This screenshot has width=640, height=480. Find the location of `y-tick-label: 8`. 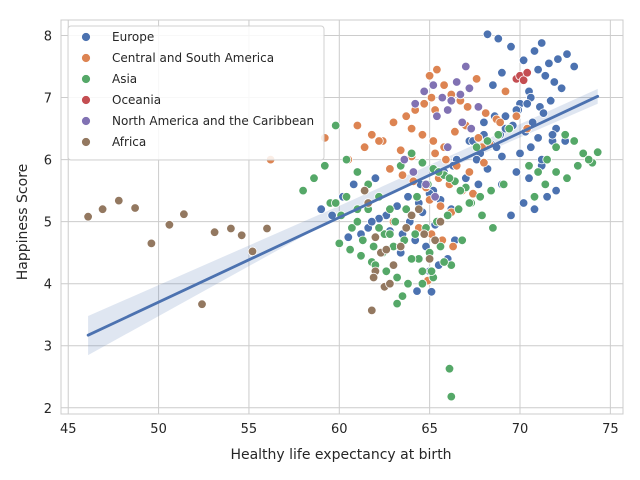

y-tick-label: 8 is located at coordinates (48, 37).